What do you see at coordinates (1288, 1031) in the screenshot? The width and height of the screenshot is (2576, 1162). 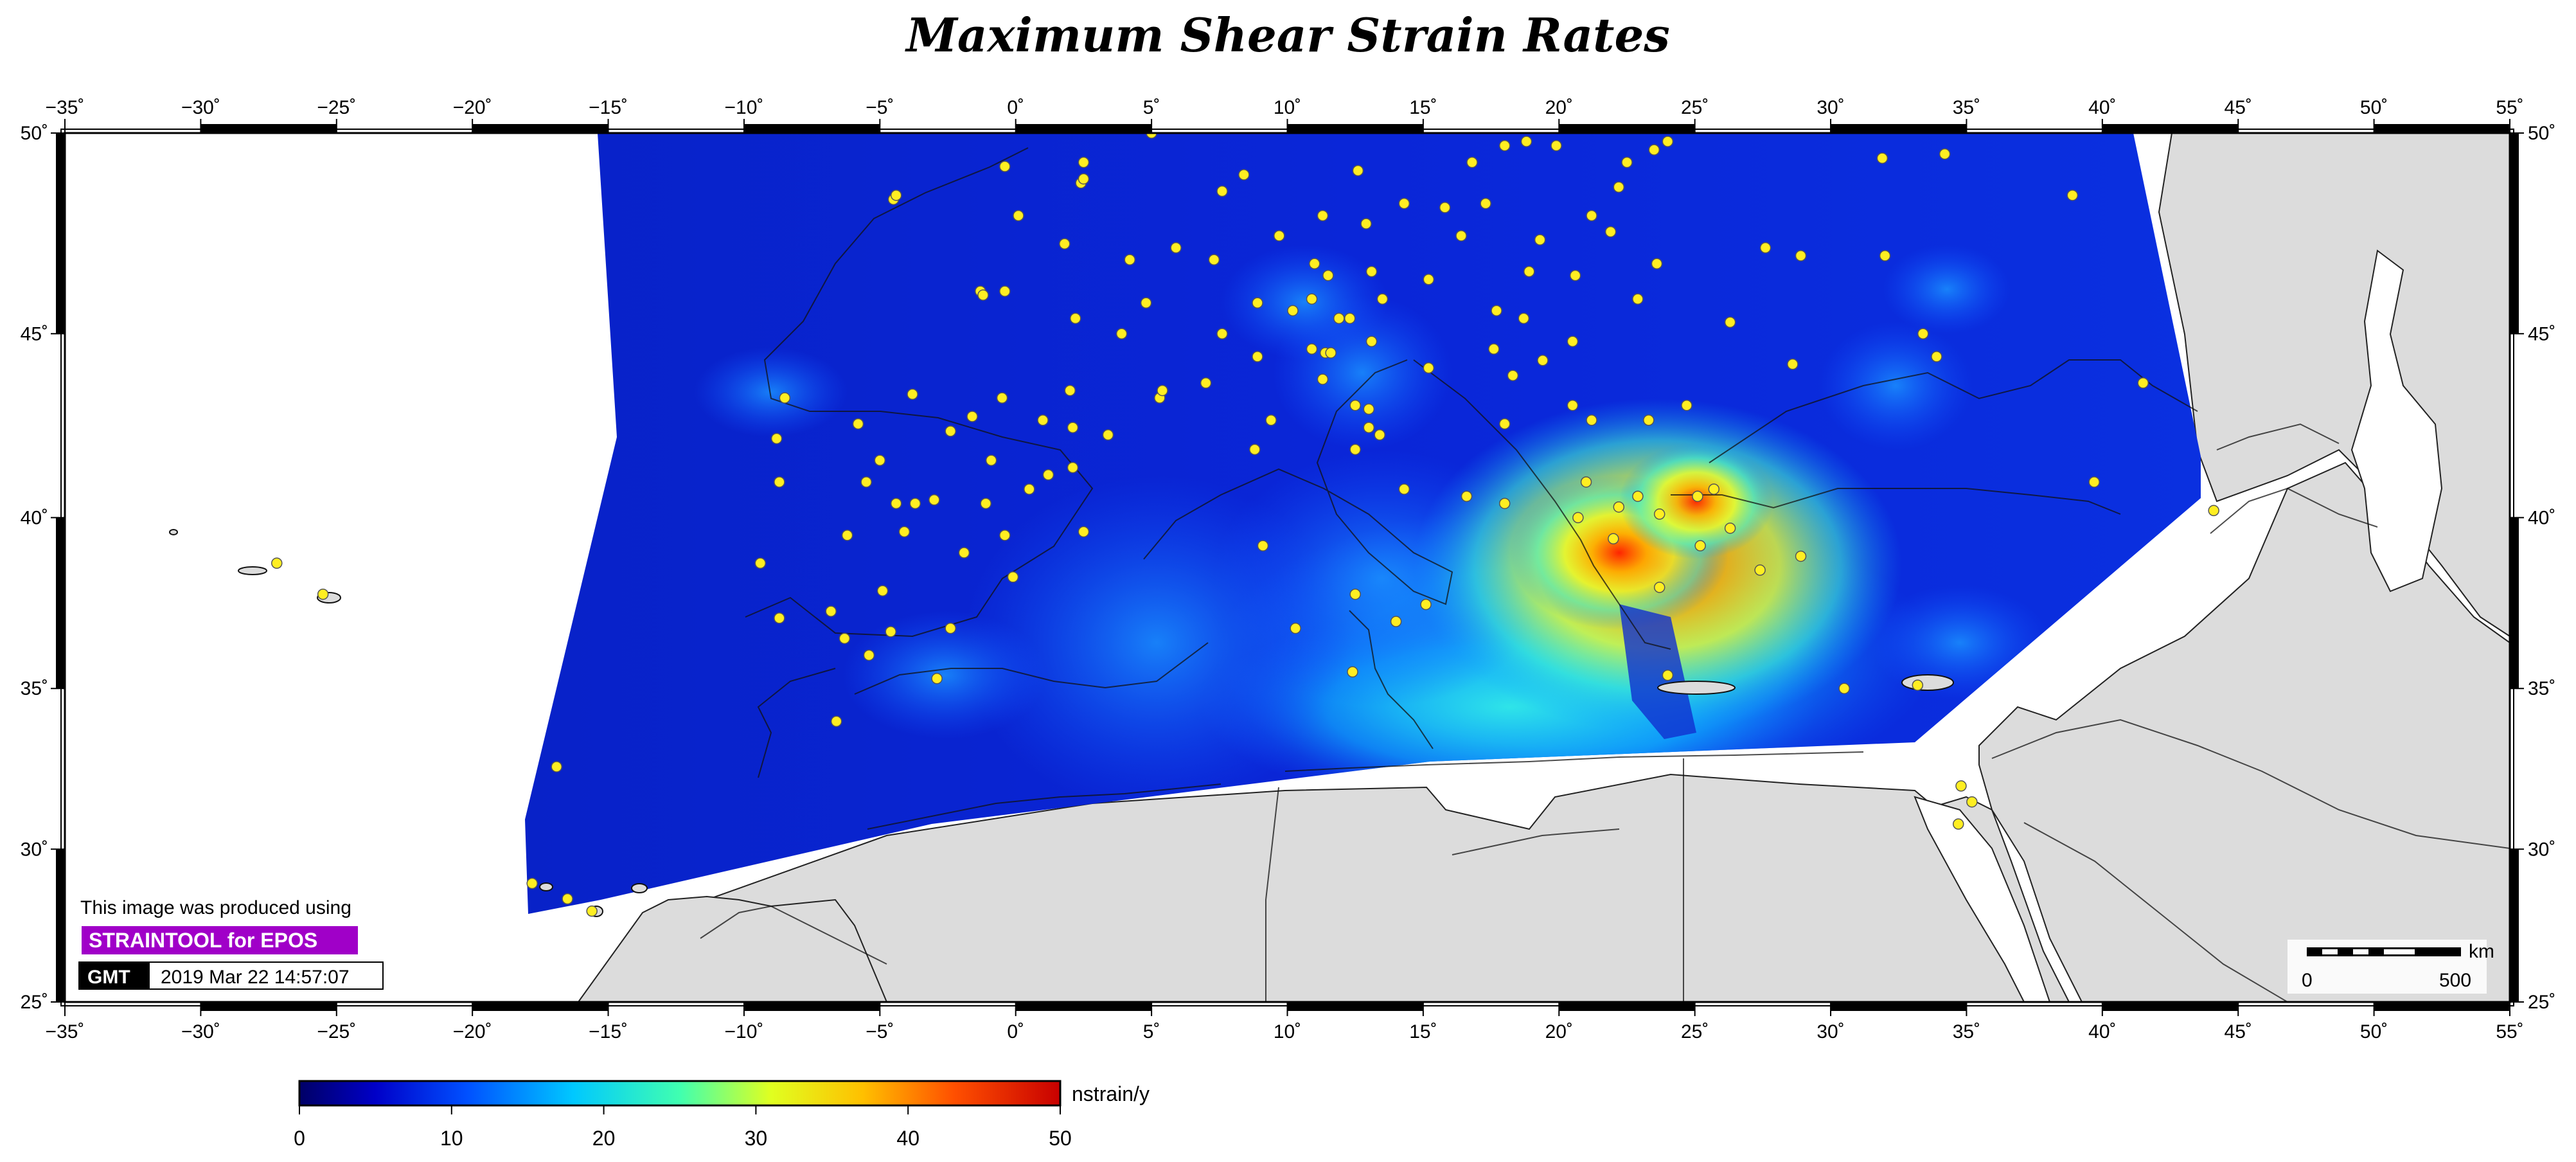 I see `x-tick-label: 10˚` at bounding box center [1288, 1031].